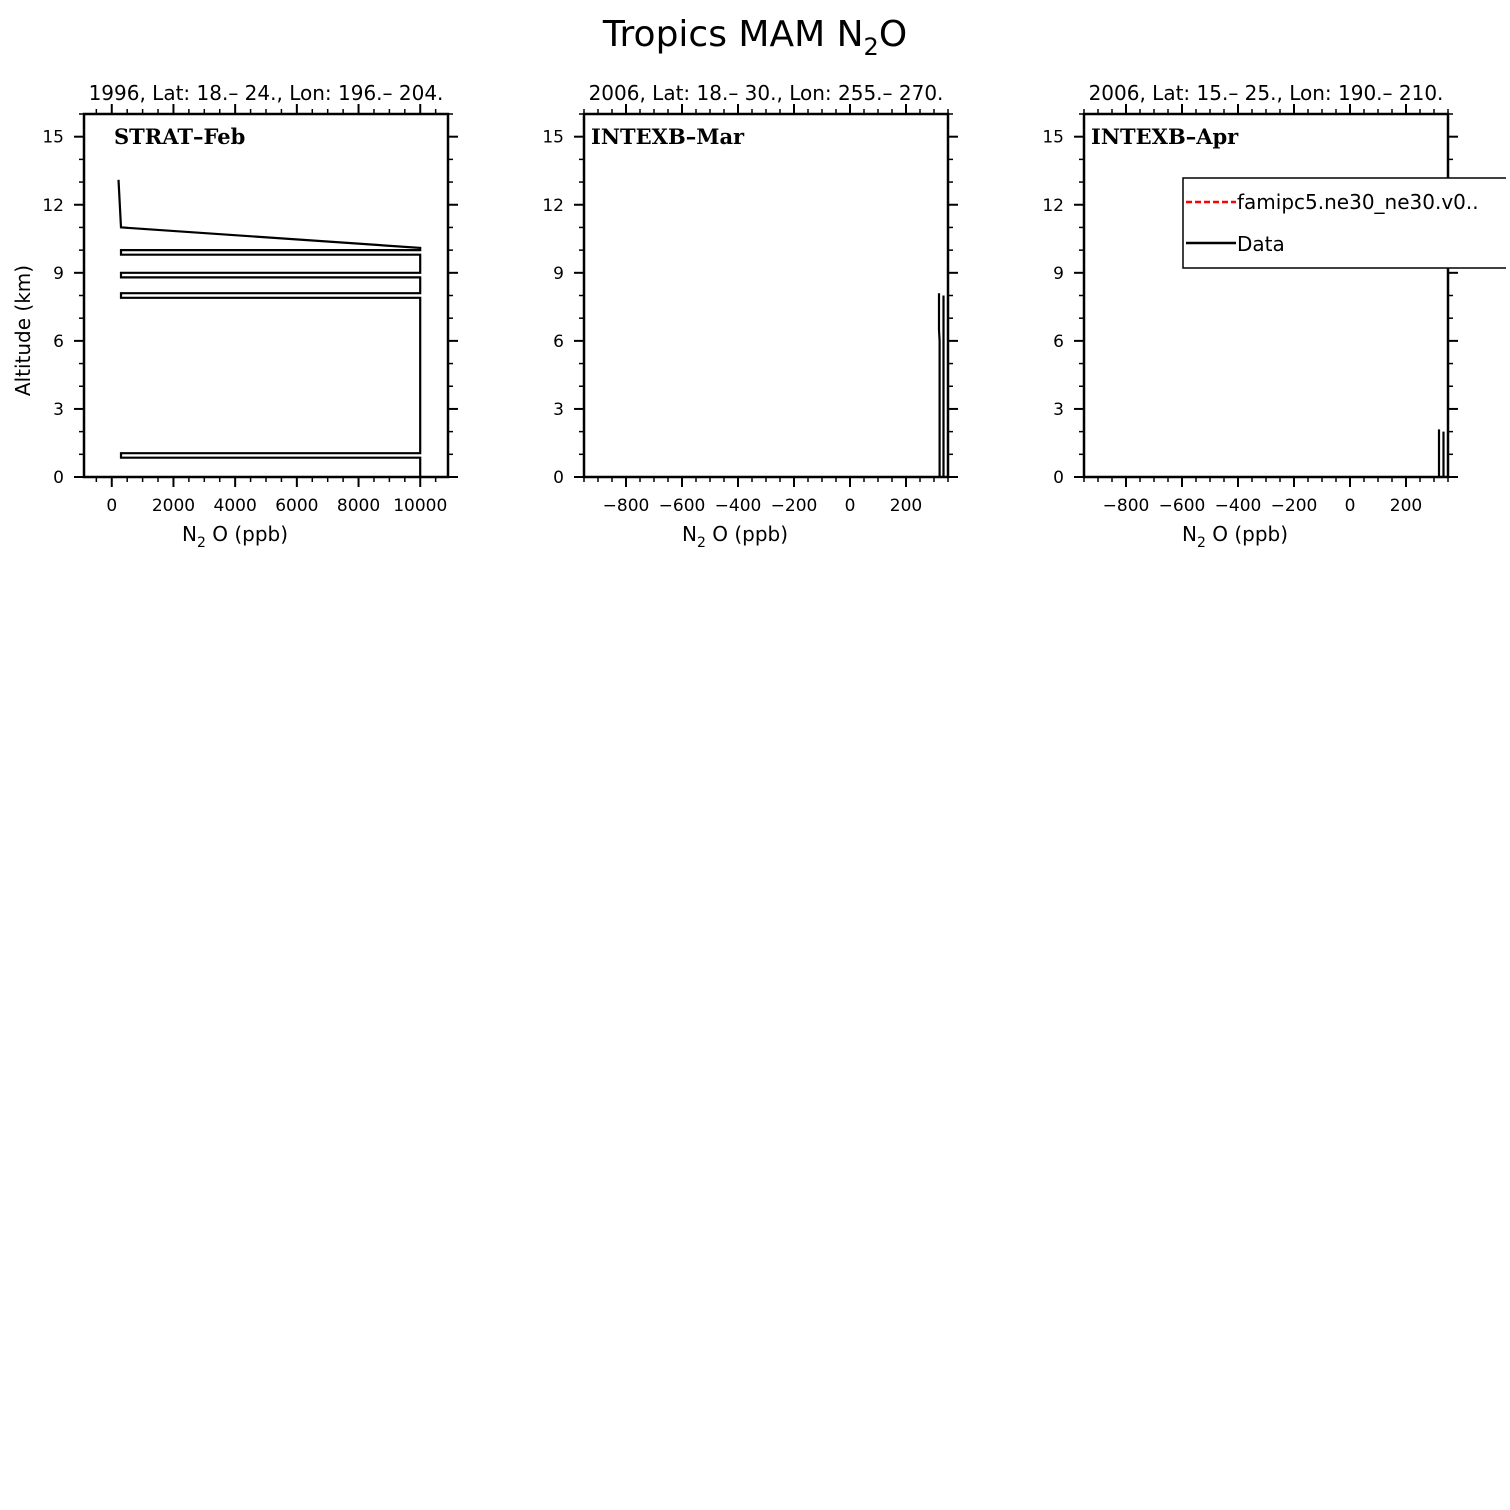 This screenshot has width=1510, height=1510. Describe the element at coordinates (179, 136) in the screenshot. I see `panel-label: STRAT–Feb` at that location.